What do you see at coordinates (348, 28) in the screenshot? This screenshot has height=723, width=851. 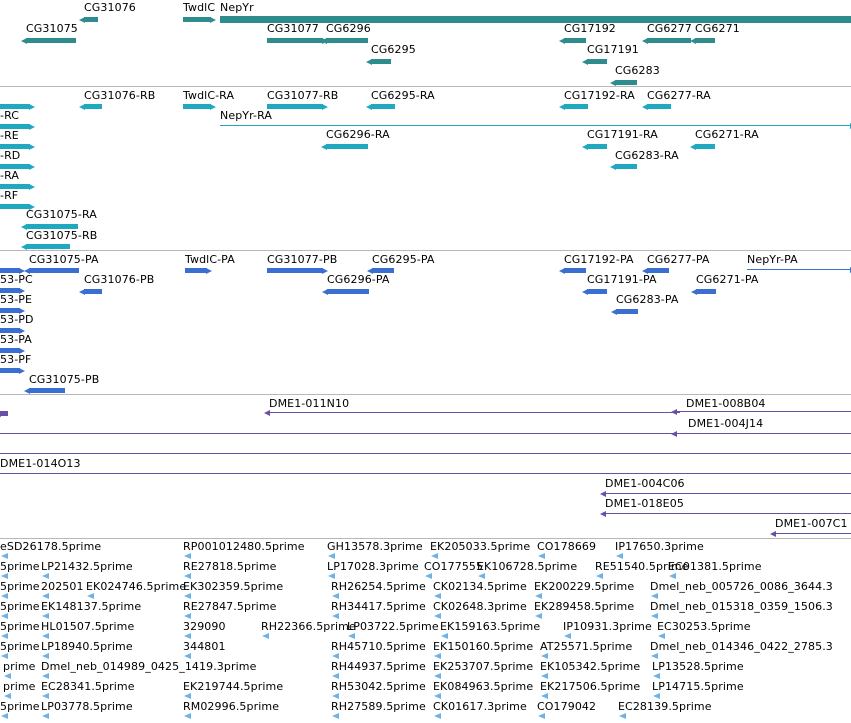 I see `feature-label: CG6296` at bounding box center [348, 28].